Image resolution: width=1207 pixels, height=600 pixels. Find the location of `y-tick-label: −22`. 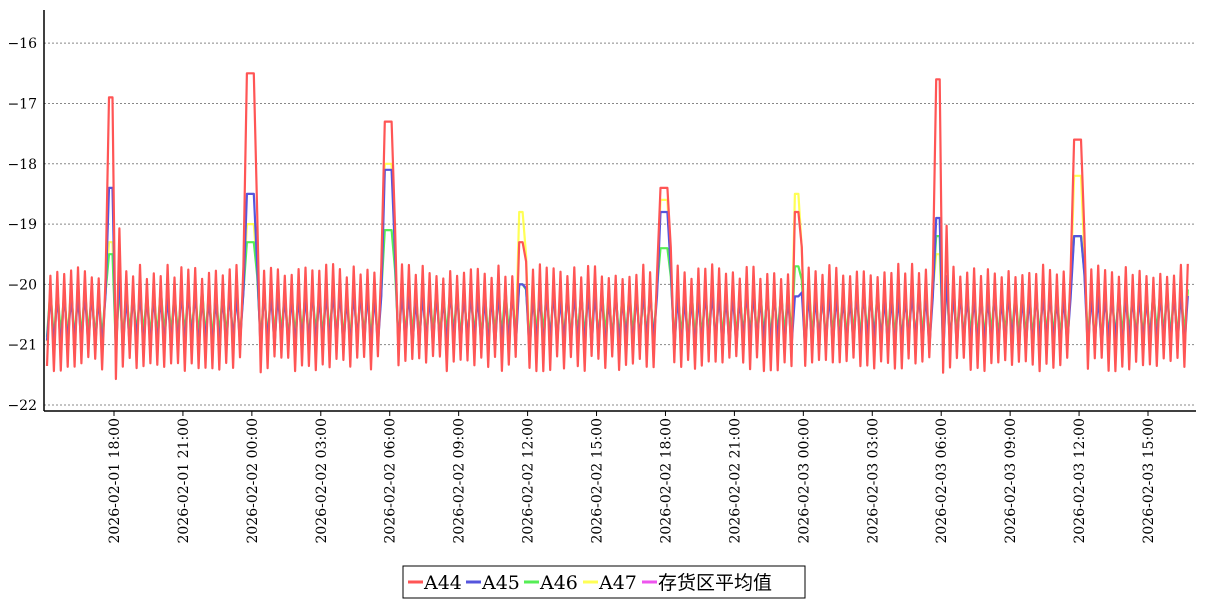

y-tick-label: −22 is located at coordinates (22, 406).